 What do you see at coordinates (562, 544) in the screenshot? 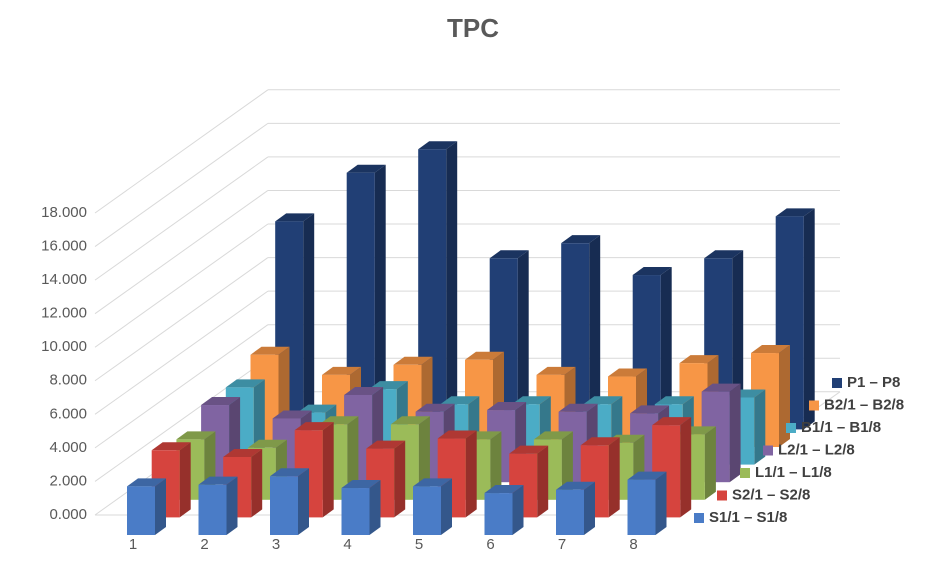
I see `x-tick-label: 7` at bounding box center [562, 544].